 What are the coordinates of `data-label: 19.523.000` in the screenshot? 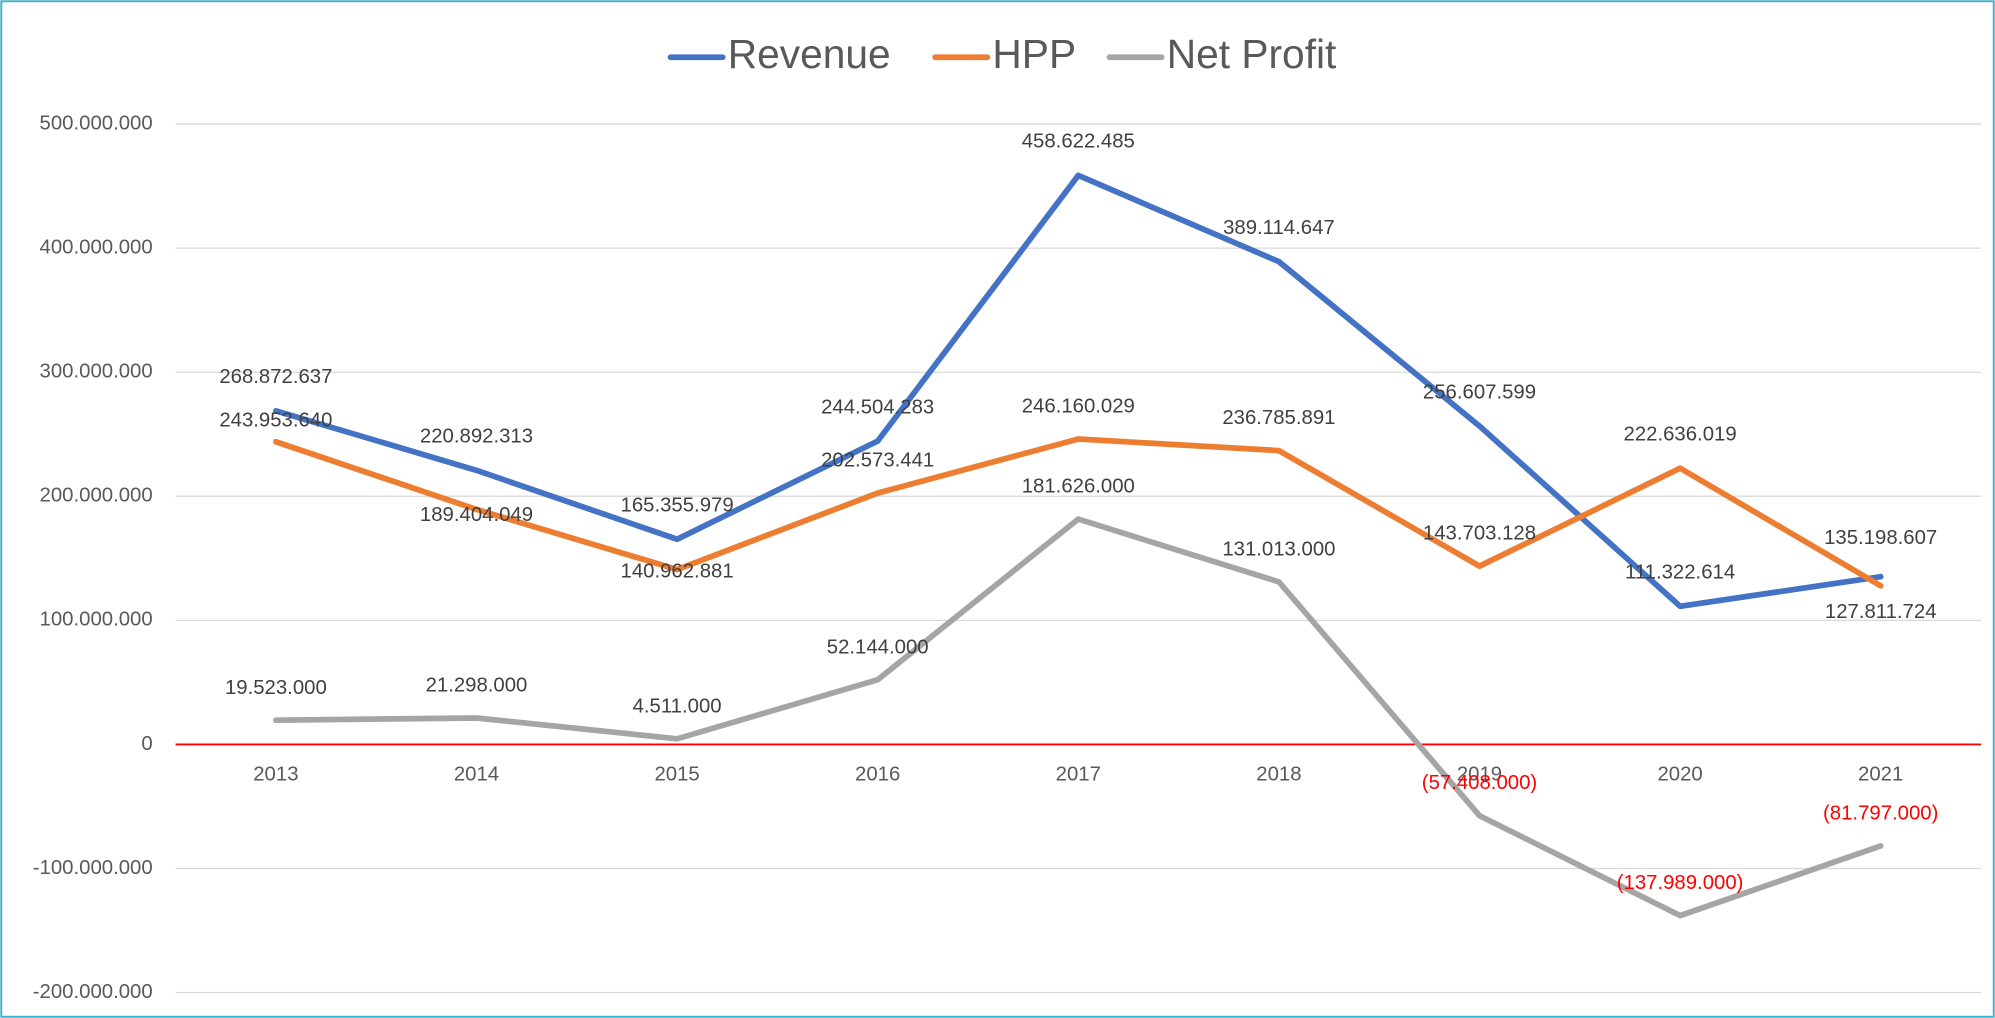 It's located at (276, 688).